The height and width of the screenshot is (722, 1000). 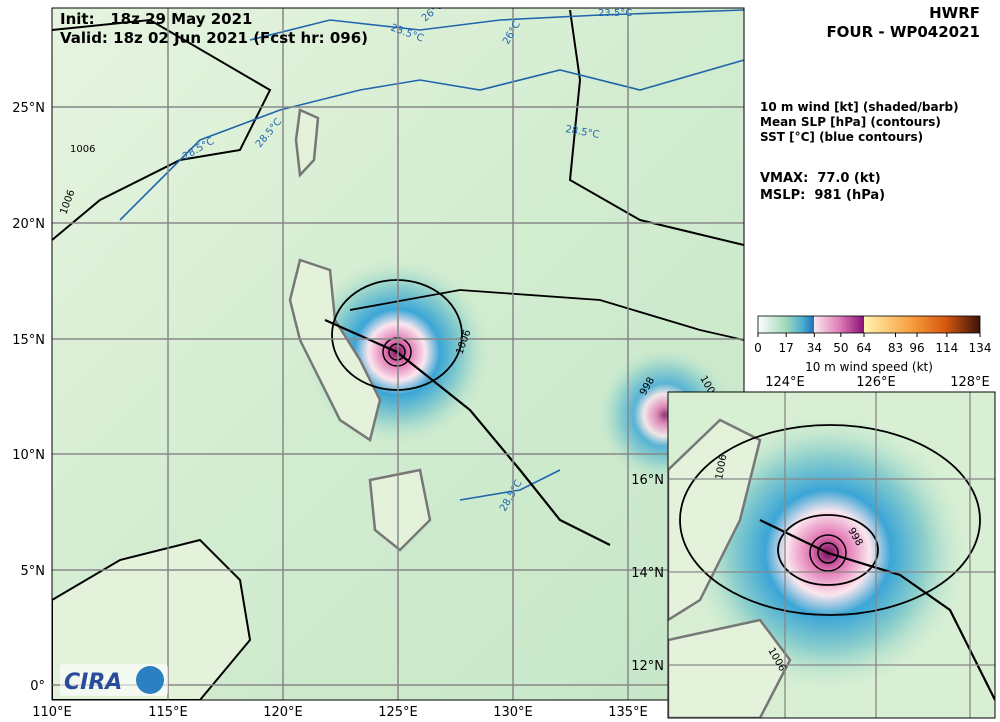 I want to click on lat-label: 10°N, so click(x=28, y=455).